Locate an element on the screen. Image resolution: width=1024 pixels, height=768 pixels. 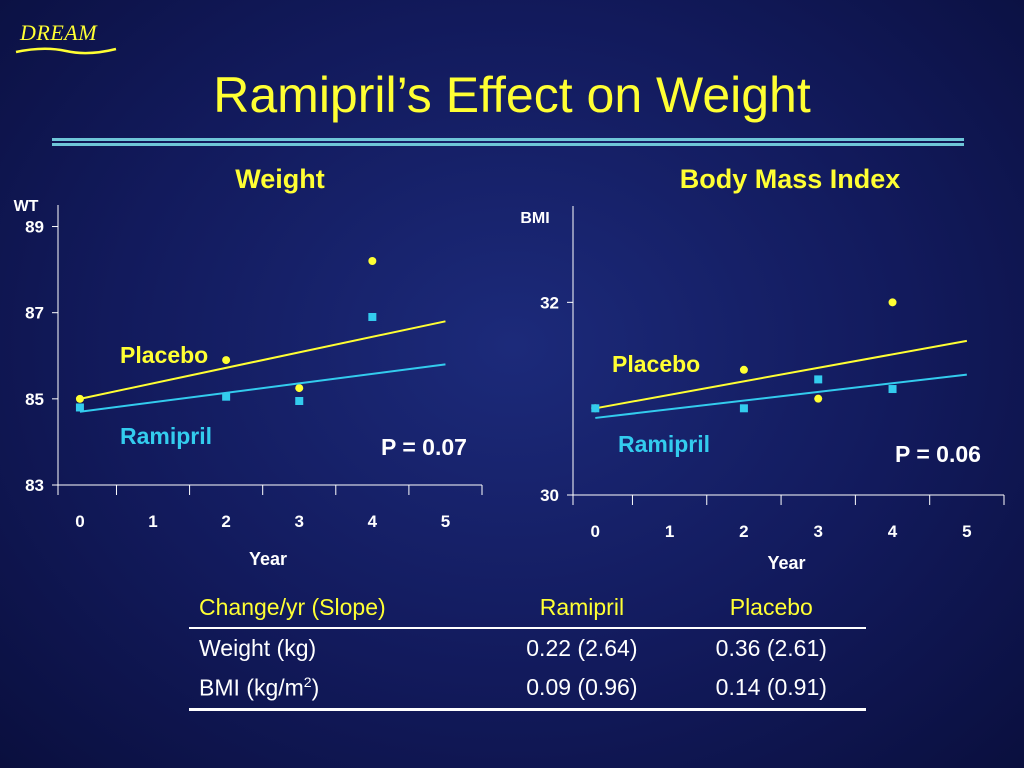
slide-title: Ramipril’s Effect on Weight is located at coordinates (512, 95).